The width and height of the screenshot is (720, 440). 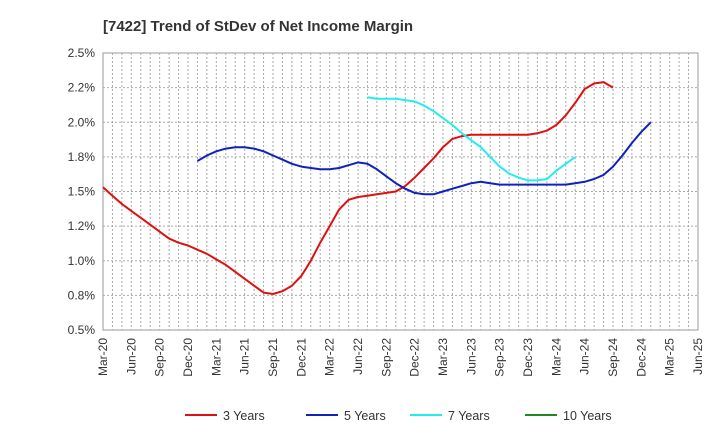 What do you see at coordinates (469, 416) in the screenshot?
I see `legend-label: 7 Years` at bounding box center [469, 416].